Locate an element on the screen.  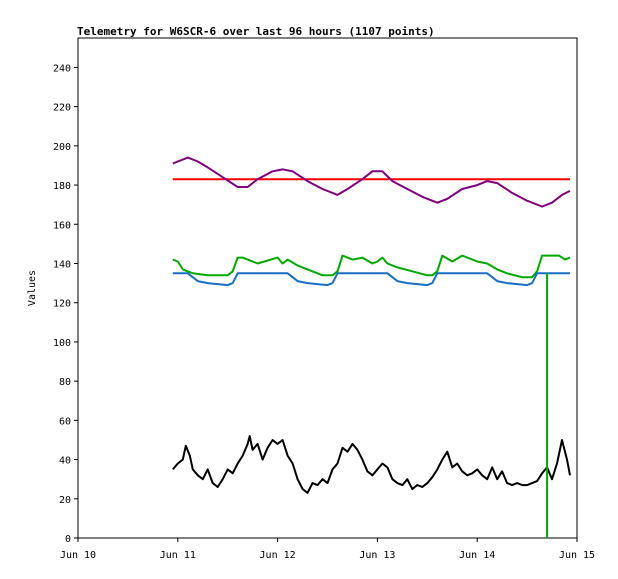
y-tick-label: 100 is located at coordinates (62, 343).